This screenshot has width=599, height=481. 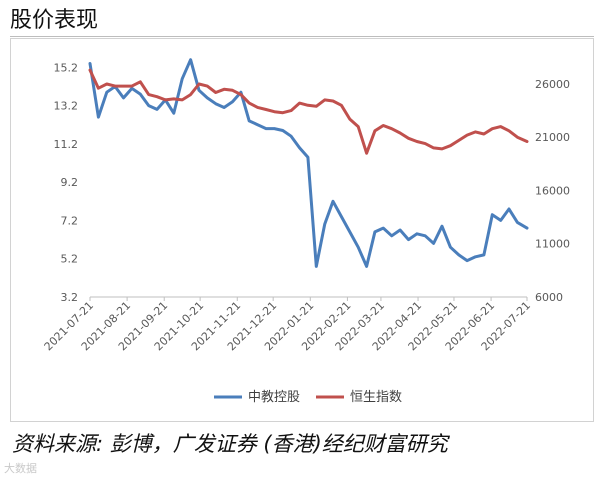 What do you see at coordinates (54, 20) in the screenshot?
I see `page-title: 股价表现` at bounding box center [54, 20].